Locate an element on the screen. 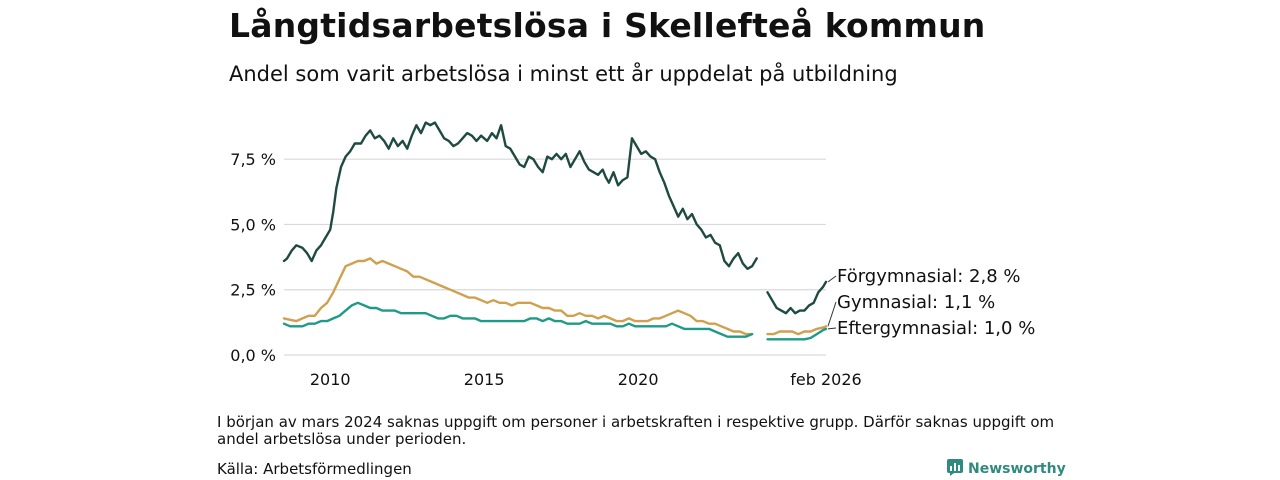 Image resolution: width=1280 pixels, height=480 pixels. y-tick-label: 7,5 % is located at coordinates (253, 159).